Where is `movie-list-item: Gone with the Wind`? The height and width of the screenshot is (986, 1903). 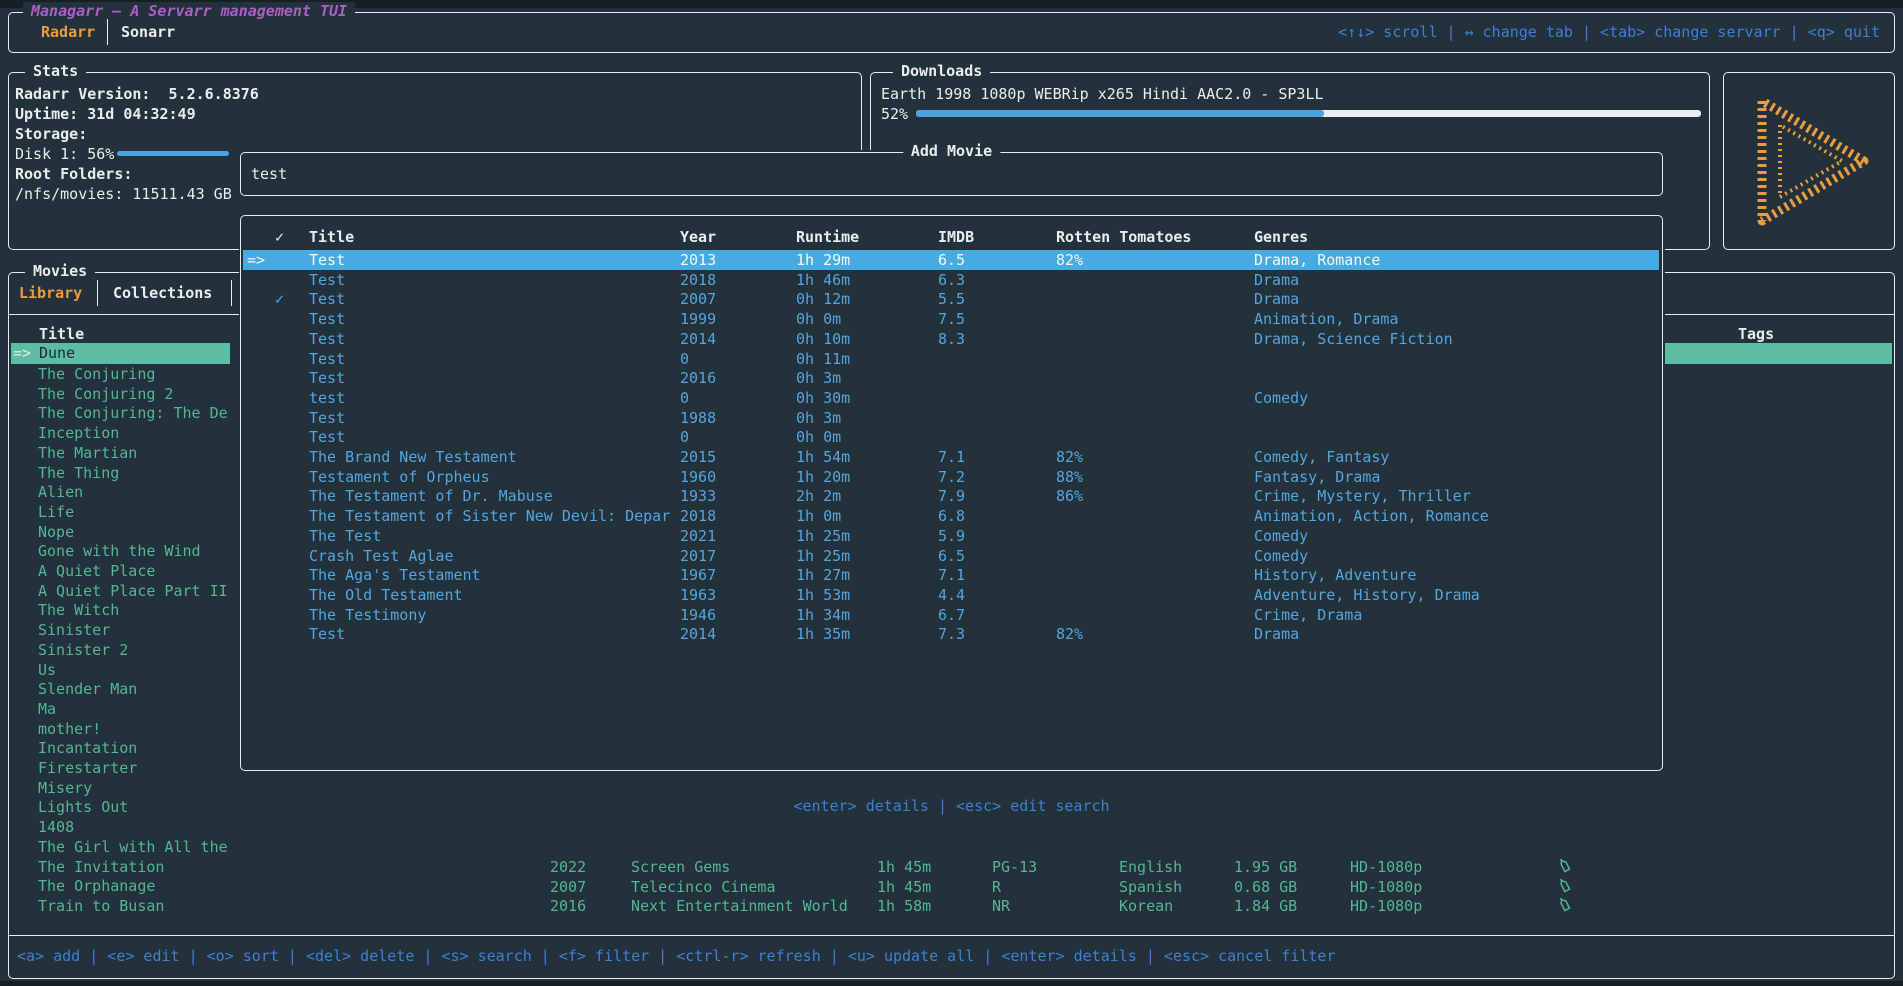 movie-list-item: Gone with the Wind is located at coordinates (119, 551).